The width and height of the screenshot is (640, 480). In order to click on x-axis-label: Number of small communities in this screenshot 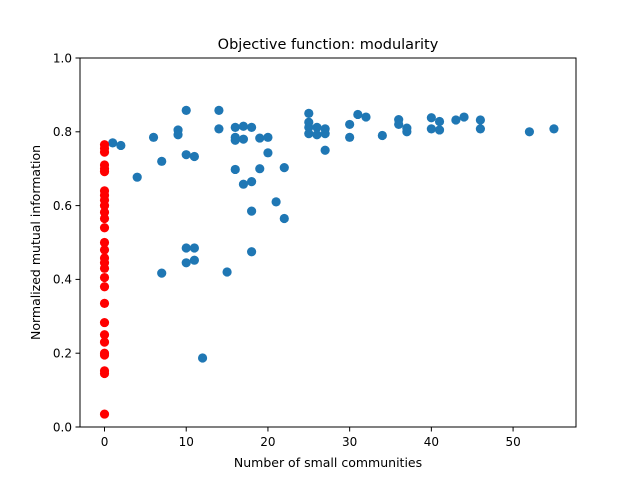, I will do `click(328, 462)`.